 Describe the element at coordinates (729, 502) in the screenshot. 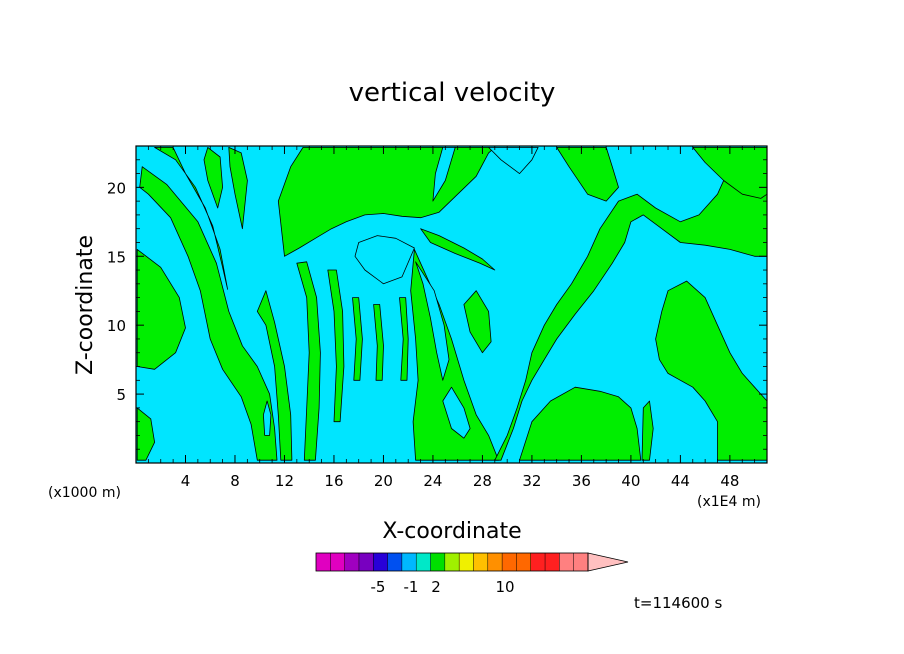

I see `x-unit-right: (x1E4 m)` at that location.